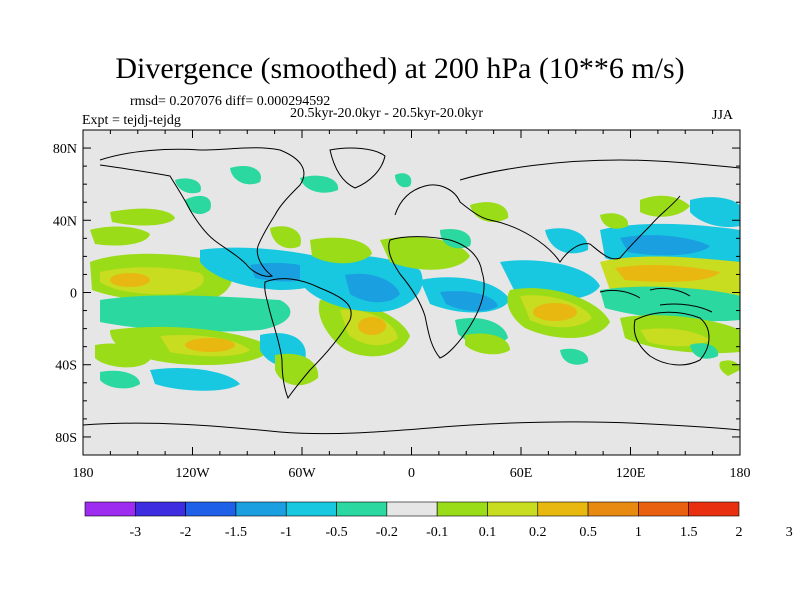  What do you see at coordinates (656, 300) in the screenshot?
I see `coastline-indonesia` at bounding box center [656, 300].